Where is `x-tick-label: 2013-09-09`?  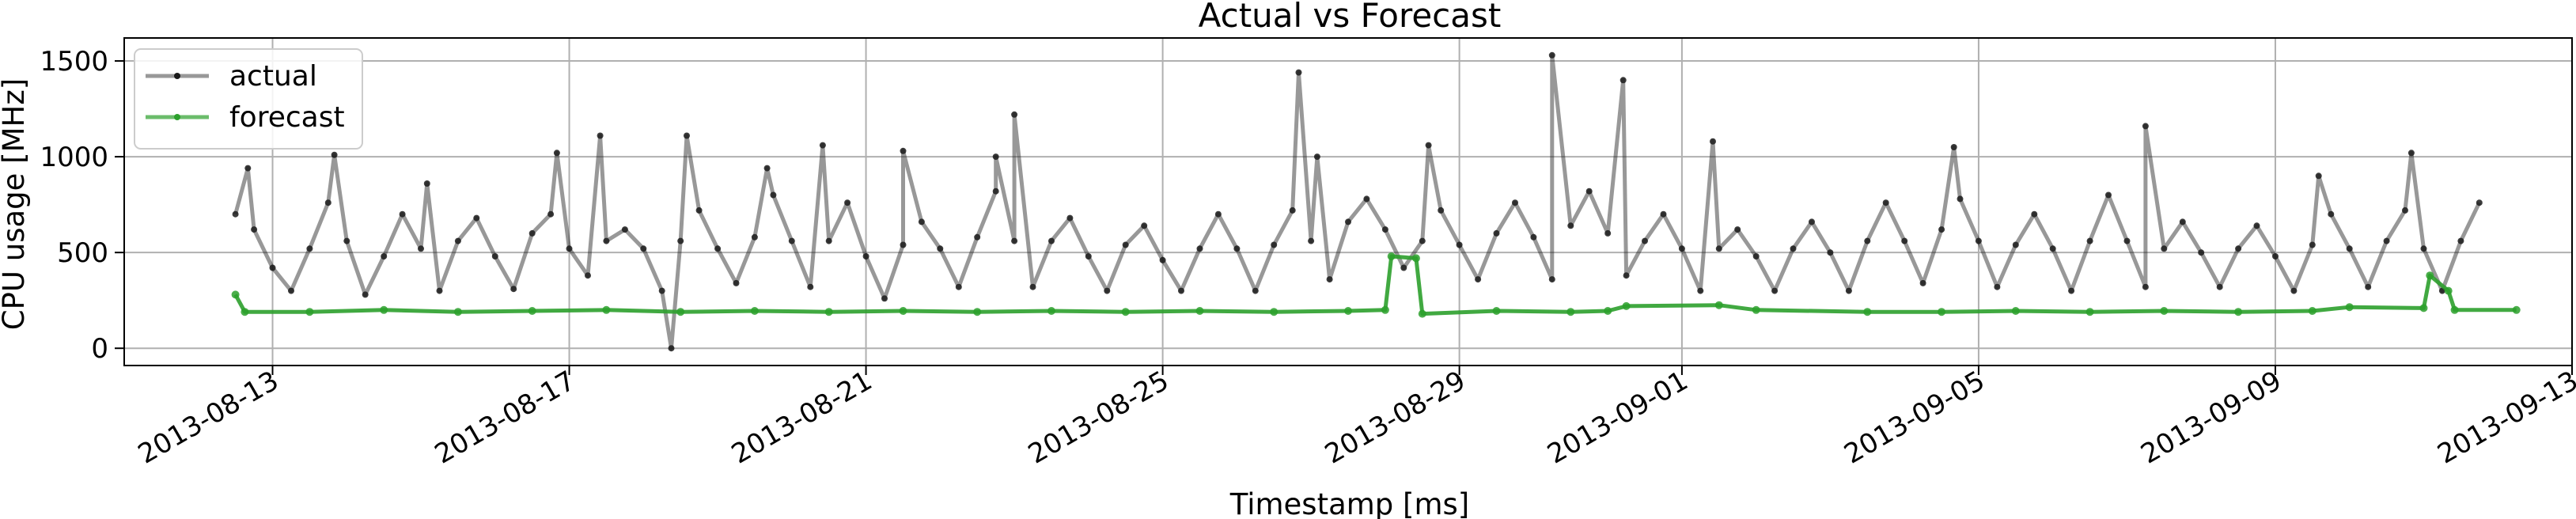 x-tick-label: 2013-09-09 is located at coordinates (2210, 417).